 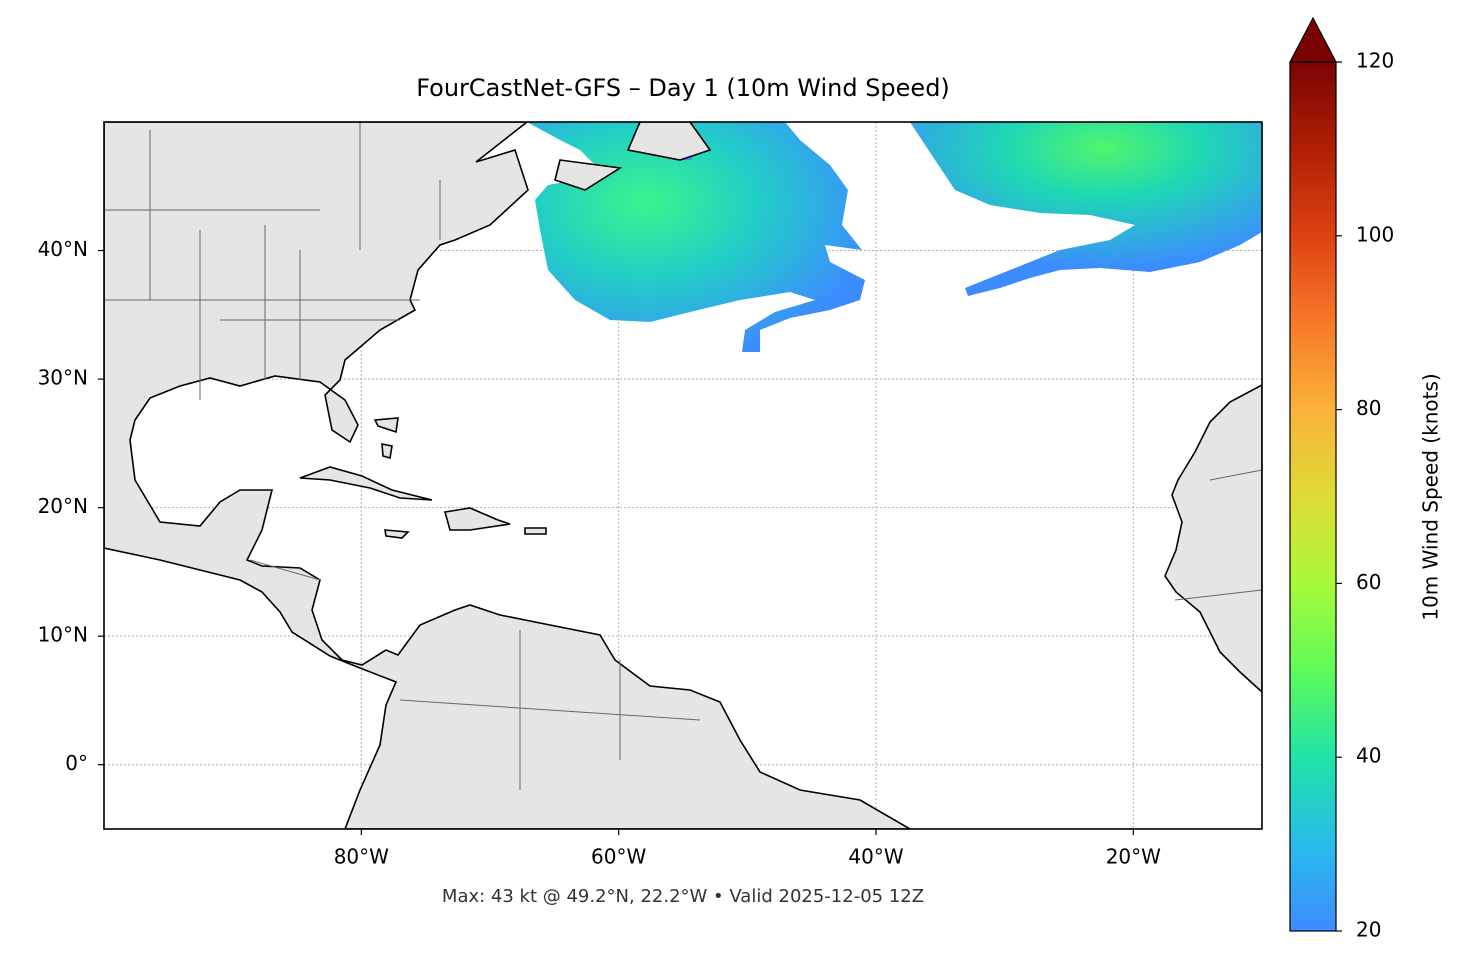 What do you see at coordinates (1133, 857) in the screenshot?
I see `x-tick-label: 20°W` at bounding box center [1133, 857].